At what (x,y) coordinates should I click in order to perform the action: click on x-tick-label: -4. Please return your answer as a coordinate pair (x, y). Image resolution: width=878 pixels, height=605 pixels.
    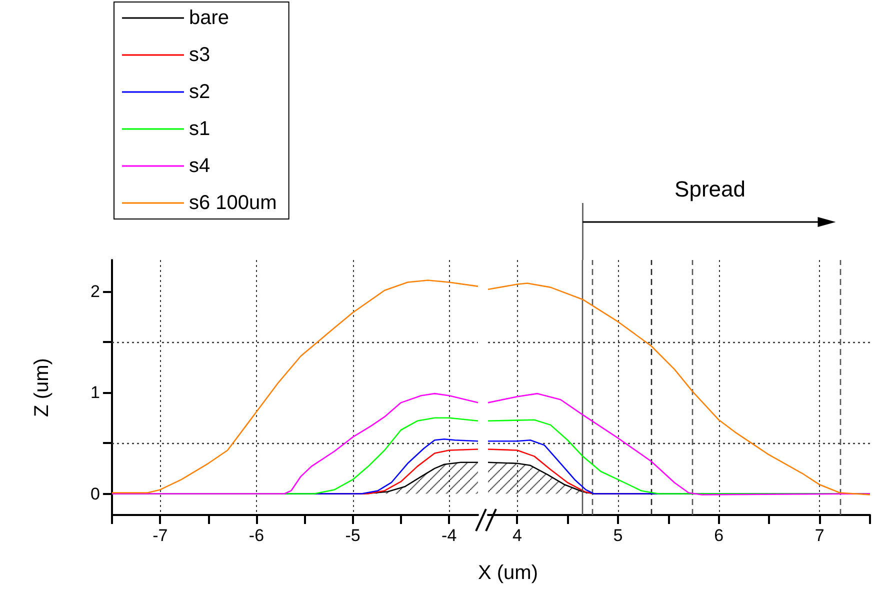
    Looking at the image, I should click on (449, 535).